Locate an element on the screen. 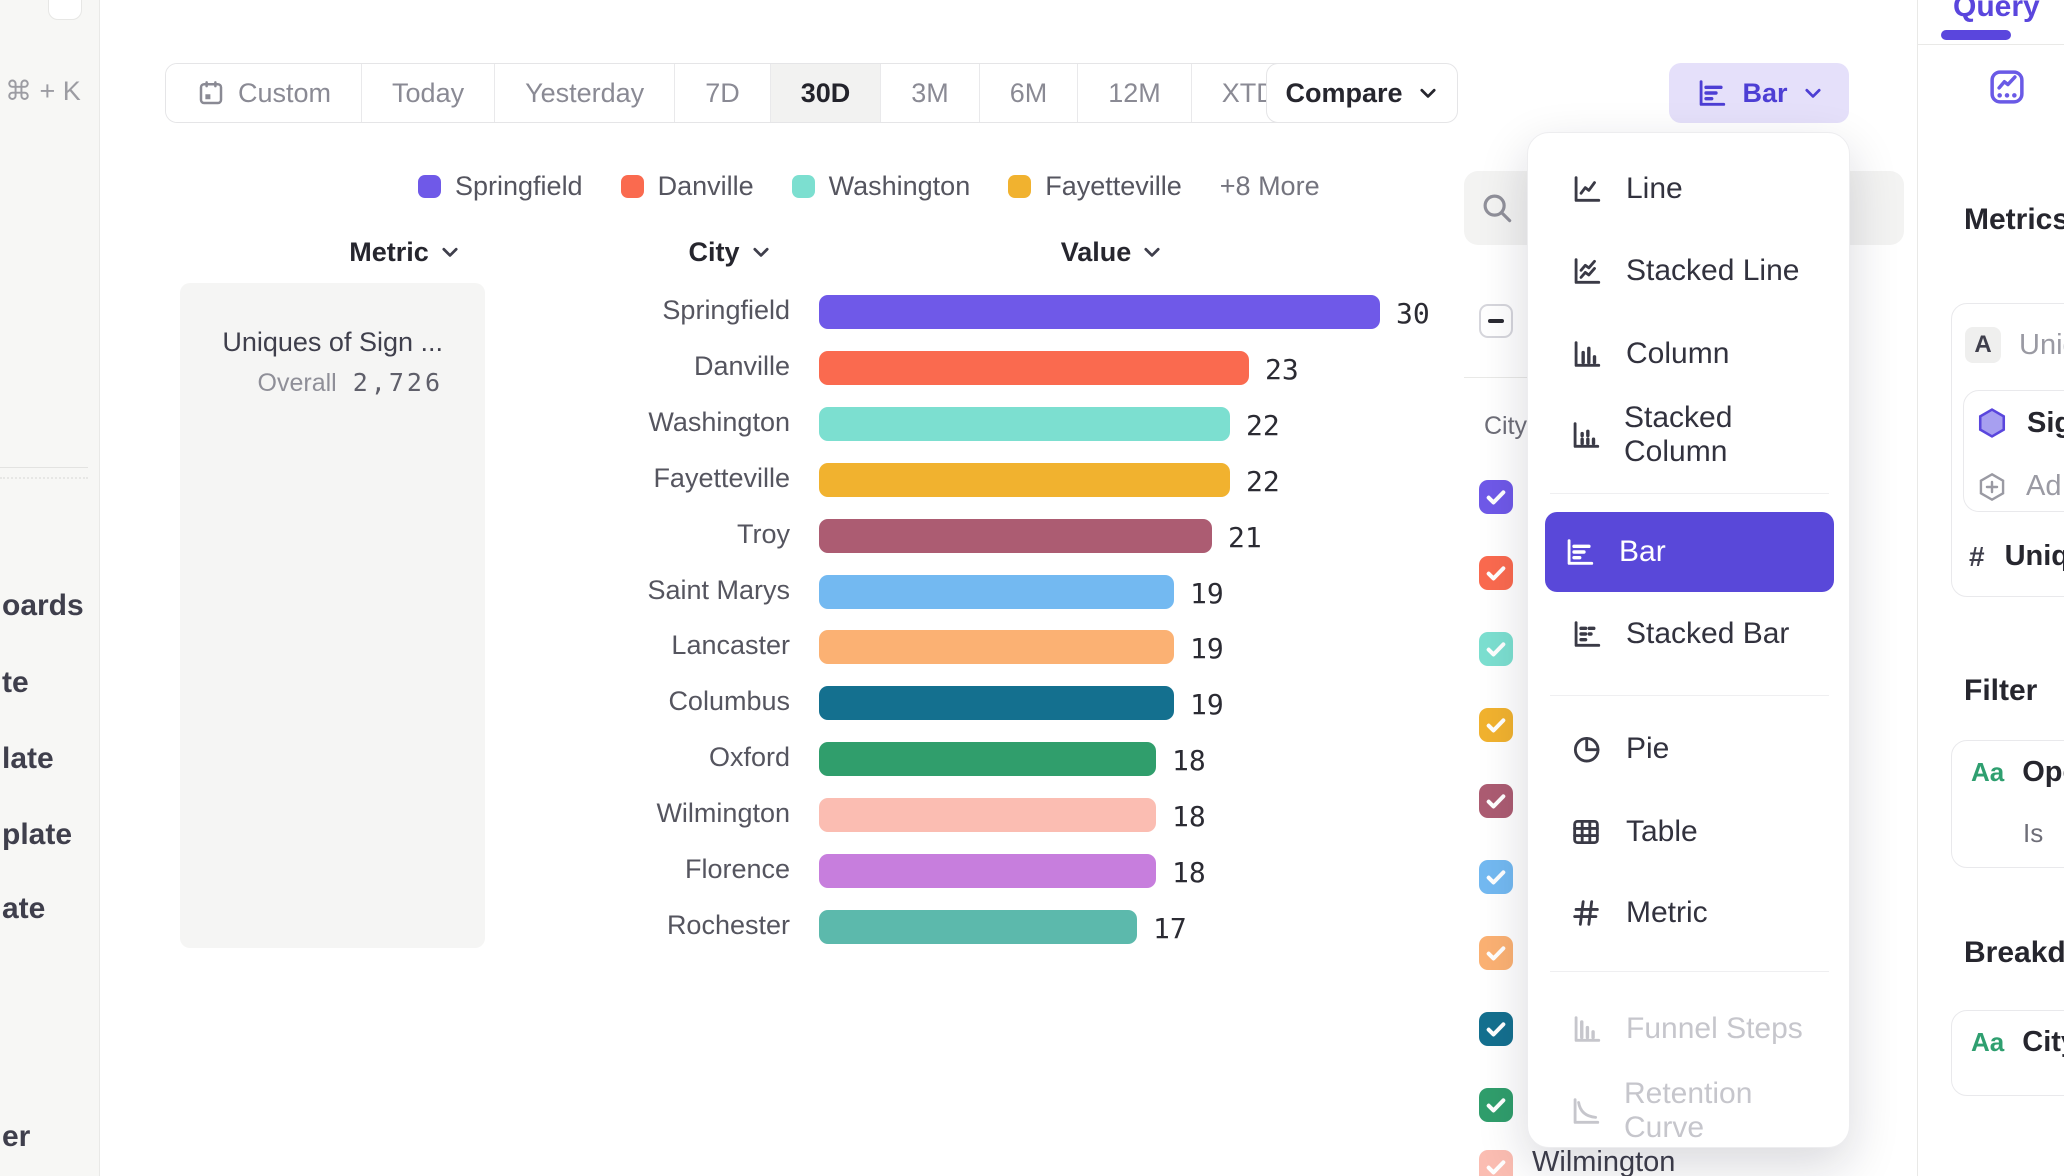 This screenshot has width=2064, height=1176. metric-card: Uniques of Sign ... Overall 2,726 is located at coordinates (332, 615).